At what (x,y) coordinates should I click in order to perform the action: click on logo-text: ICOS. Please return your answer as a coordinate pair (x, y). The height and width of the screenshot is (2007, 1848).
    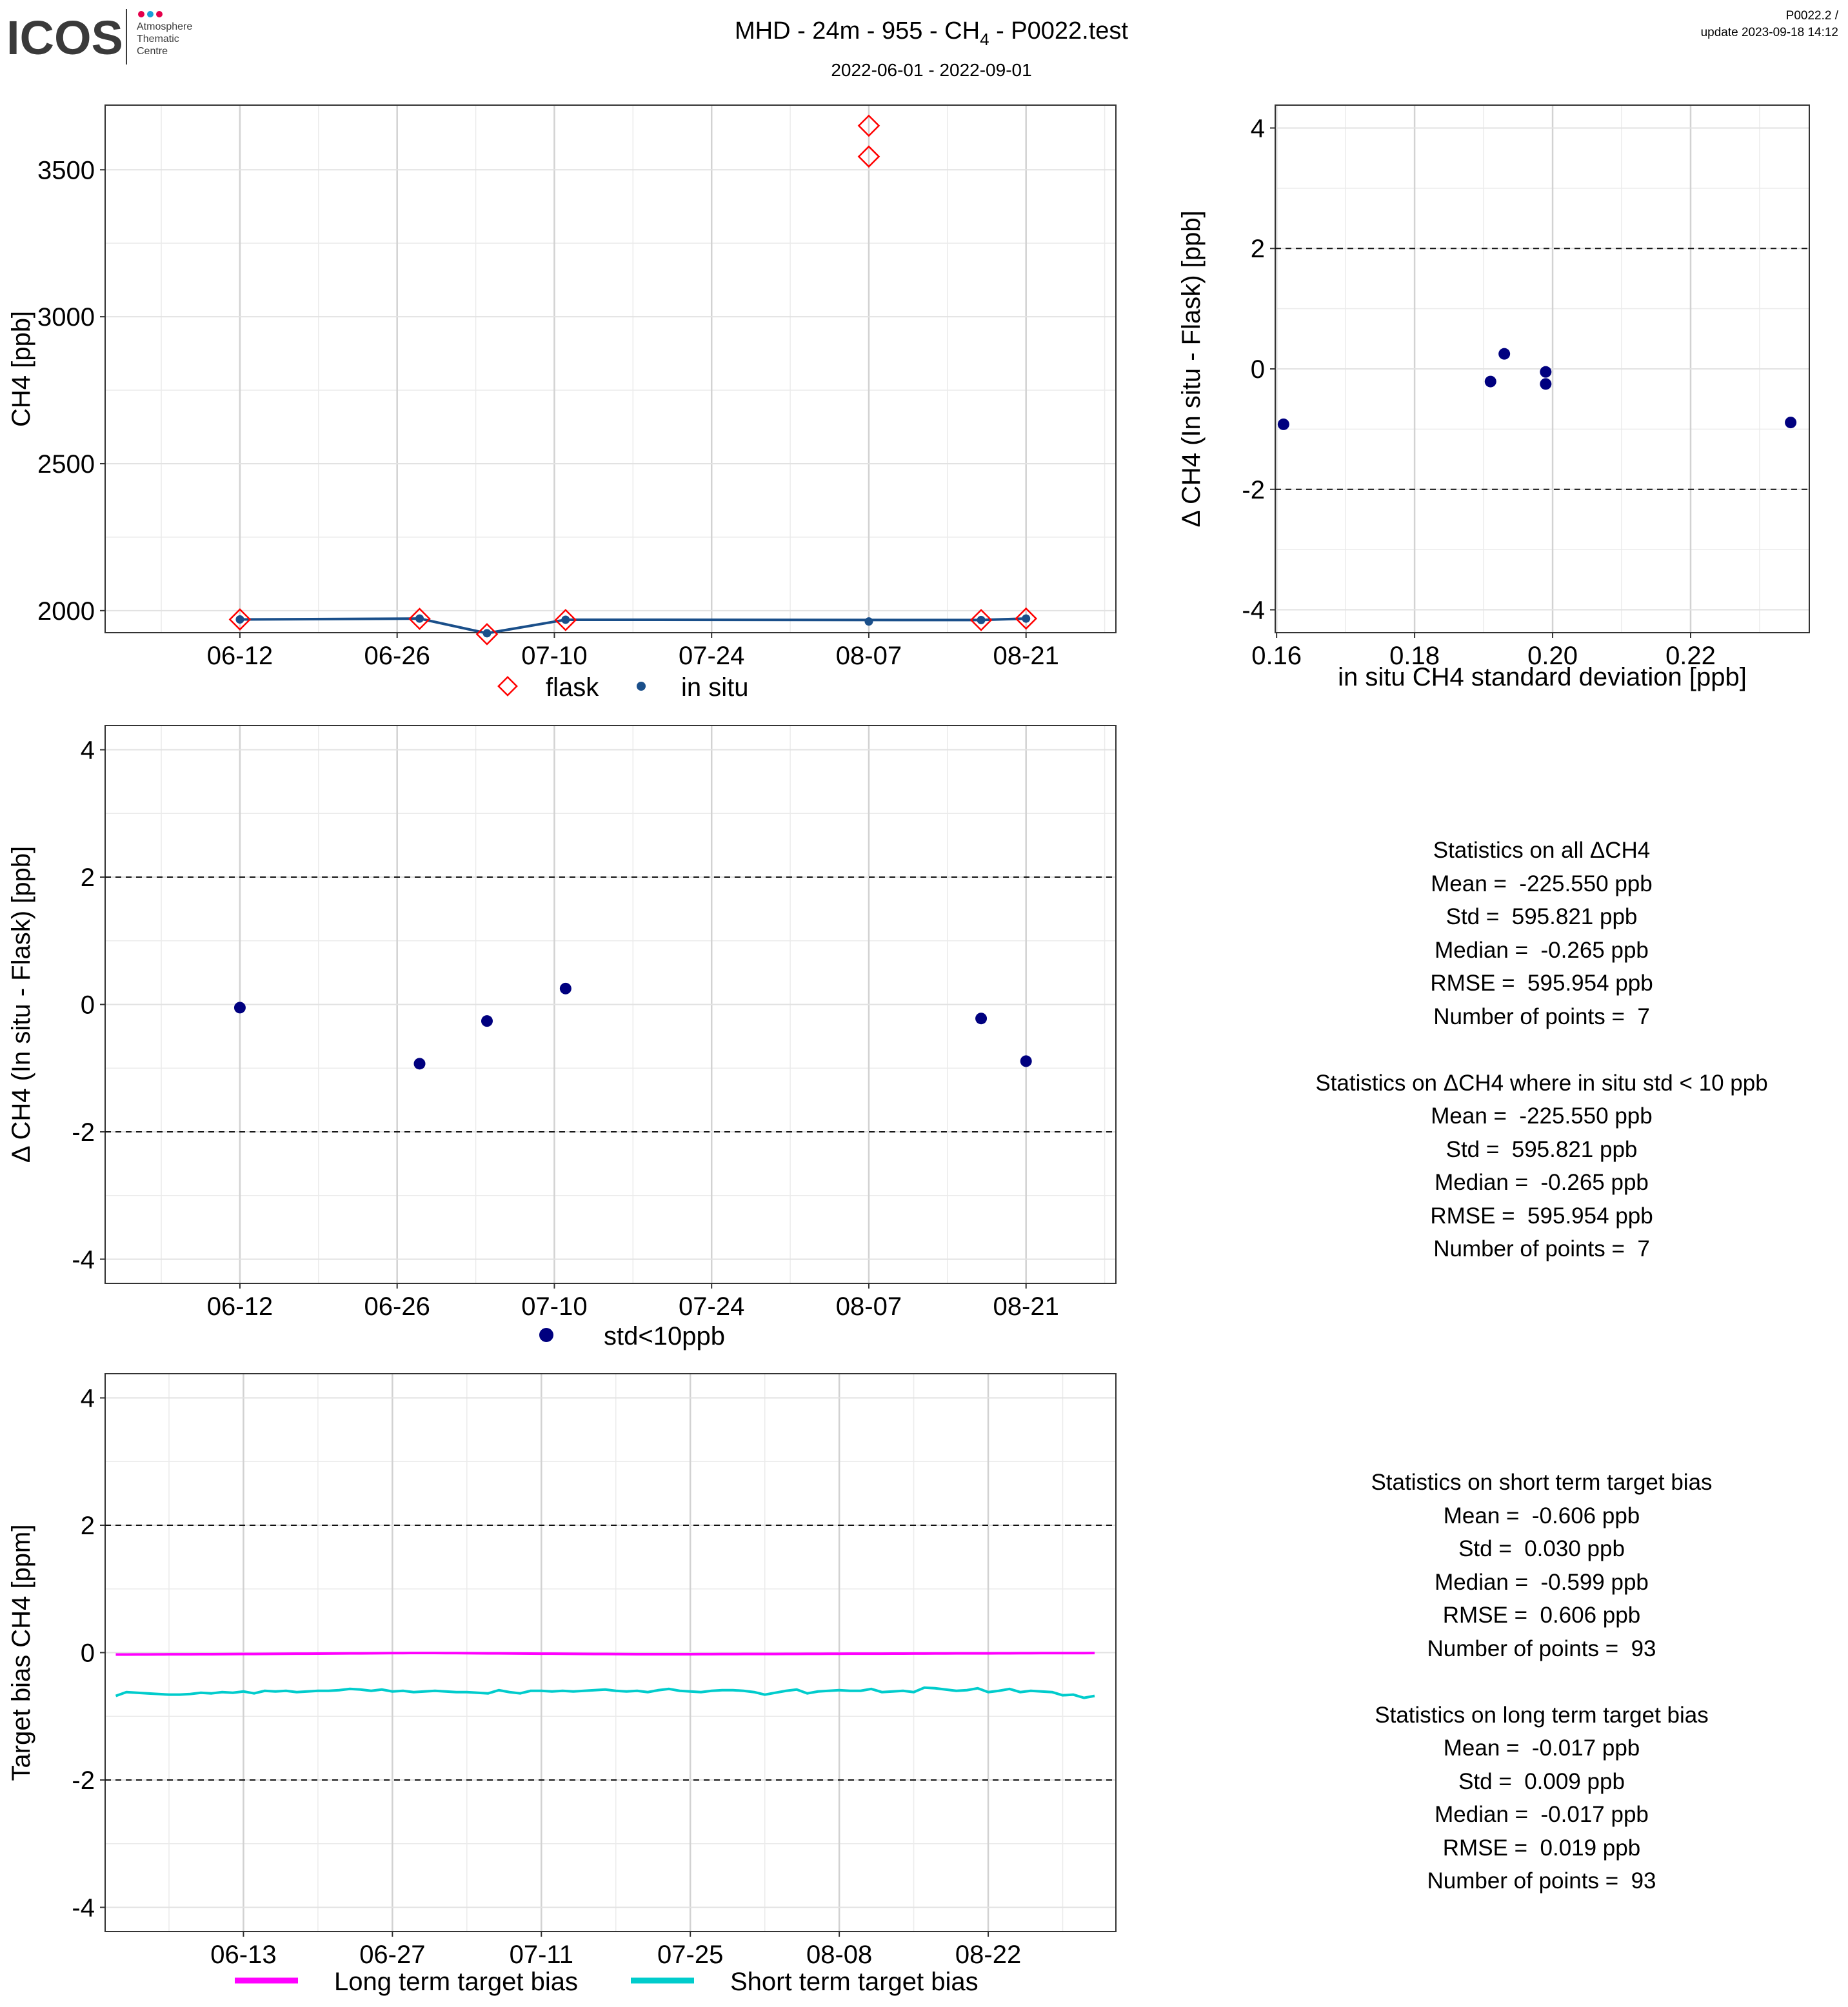
    Looking at the image, I should click on (64, 37).